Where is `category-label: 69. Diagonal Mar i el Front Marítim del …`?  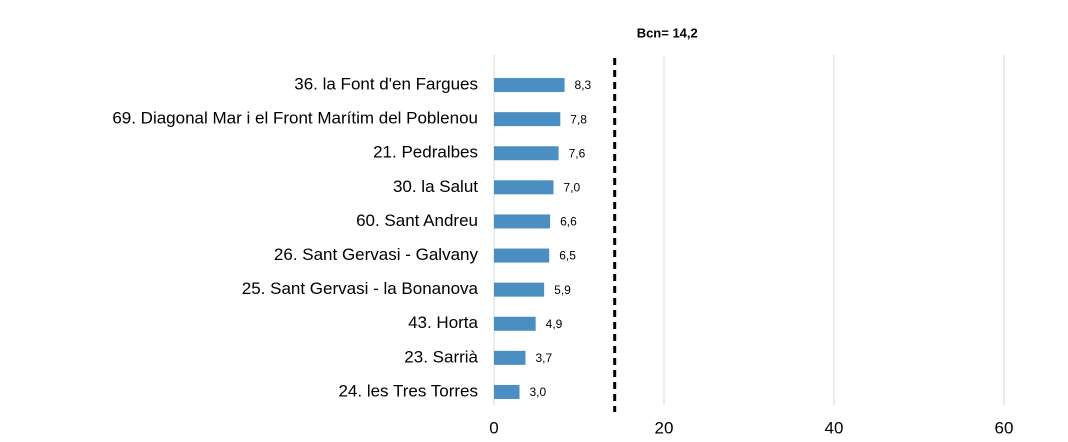 category-label: 69. Diagonal Mar i el Front Marítim del … is located at coordinates (295, 118).